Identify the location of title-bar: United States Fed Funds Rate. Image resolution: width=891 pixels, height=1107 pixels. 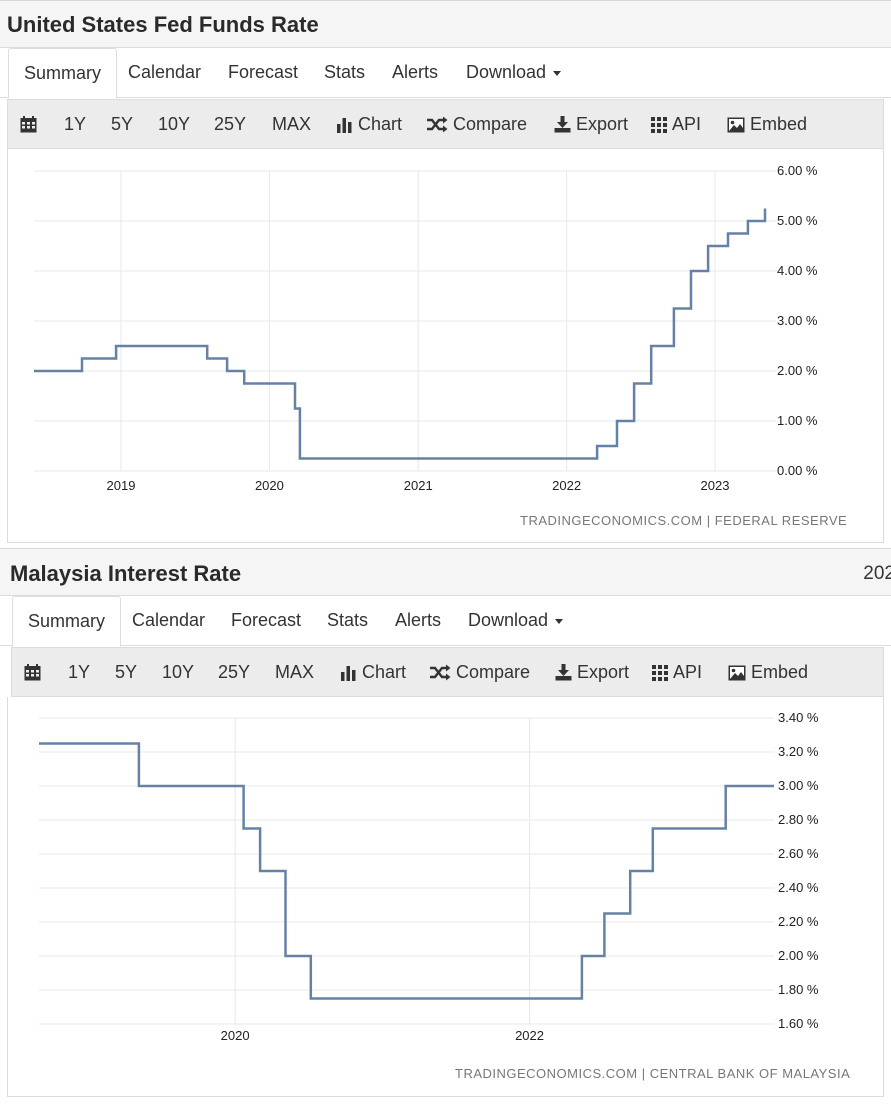
(445, 24).